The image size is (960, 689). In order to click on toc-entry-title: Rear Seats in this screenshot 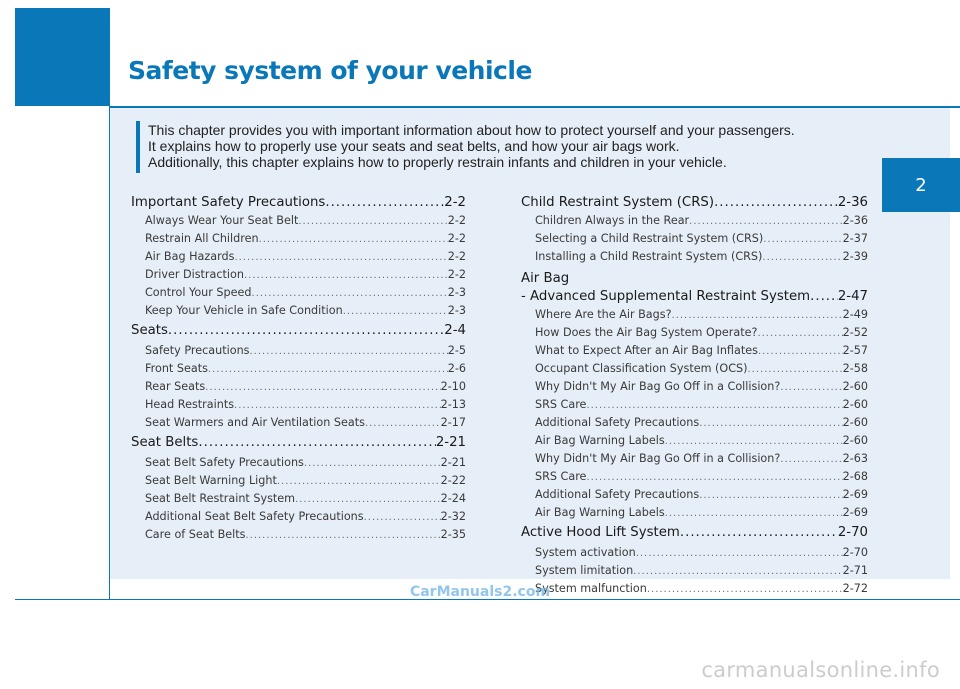, I will do `click(175, 386)`.